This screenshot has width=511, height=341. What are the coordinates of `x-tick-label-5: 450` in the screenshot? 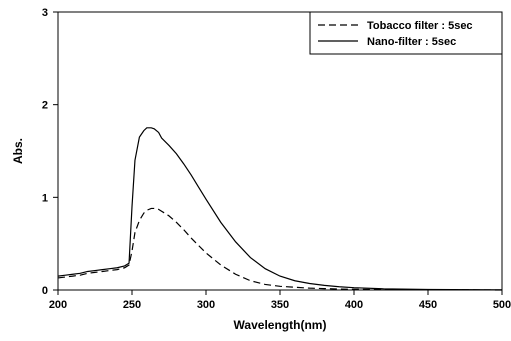 It's located at (428, 305).